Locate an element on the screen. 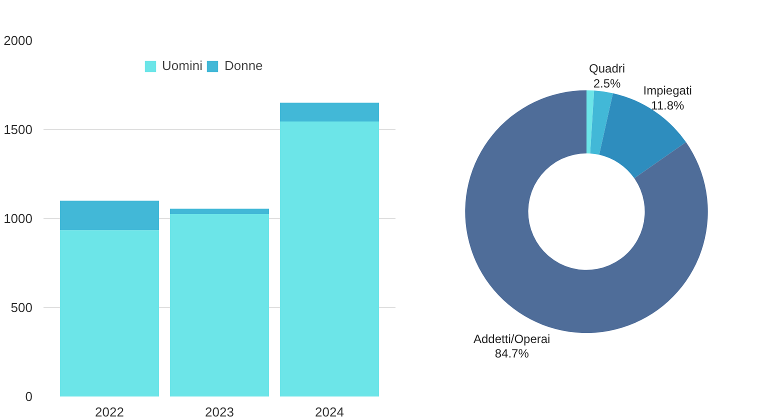  slice-label: Impiegati is located at coordinates (667, 91).